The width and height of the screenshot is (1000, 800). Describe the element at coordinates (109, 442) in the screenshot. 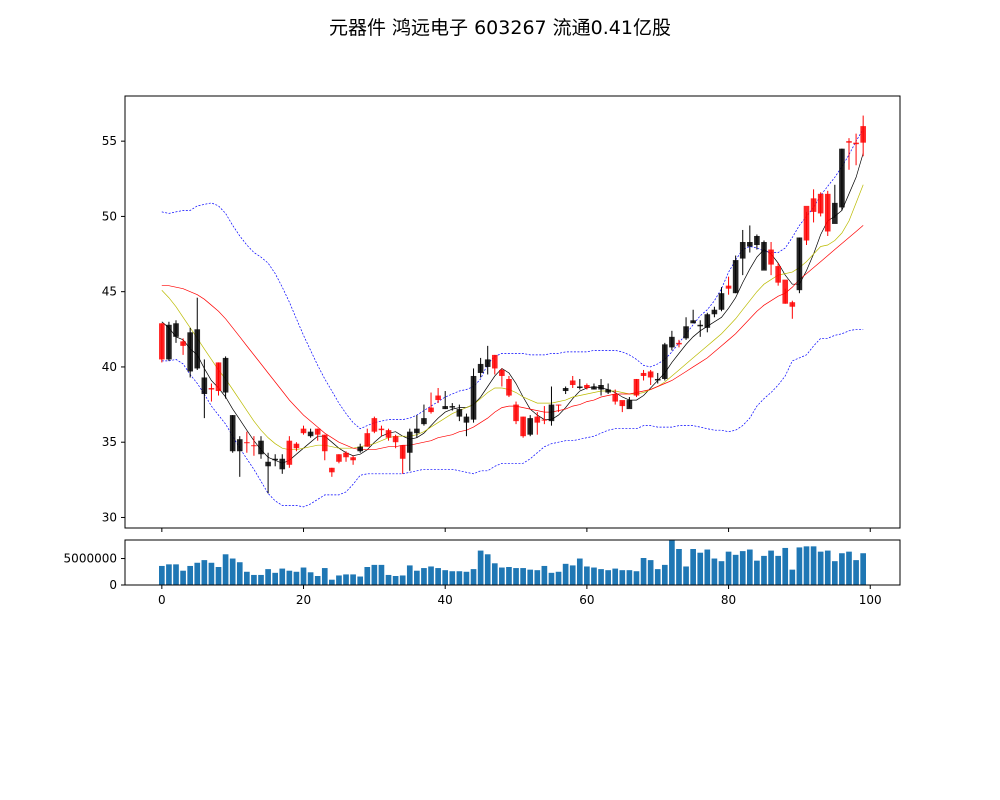

I see `price-y-tick-label: 35` at that location.